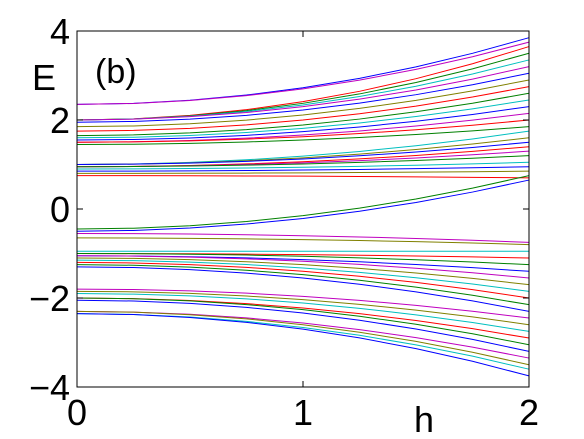  Describe the element at coordinates (529, 412) in the screenshot. I see `x-tick-label-3: 2` at that location.